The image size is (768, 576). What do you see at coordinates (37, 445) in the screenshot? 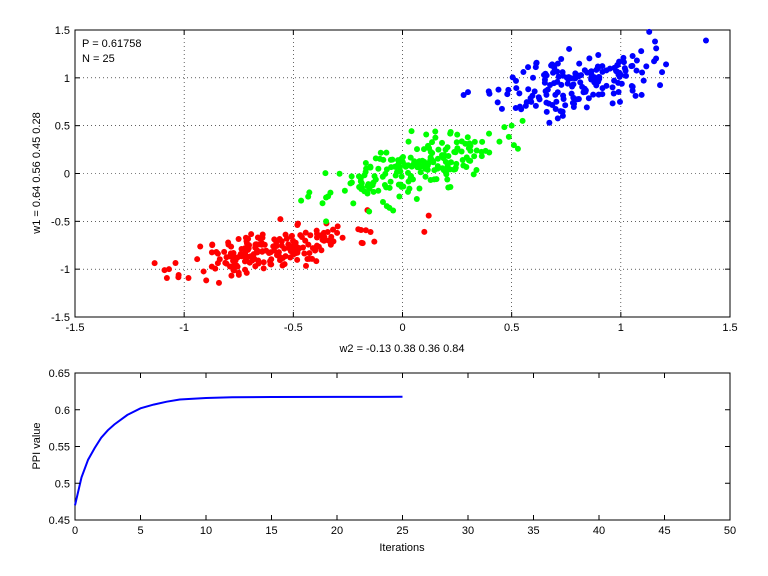
I see `ppi-y-axis-label: PPI value` at bounding box center [37, 445].